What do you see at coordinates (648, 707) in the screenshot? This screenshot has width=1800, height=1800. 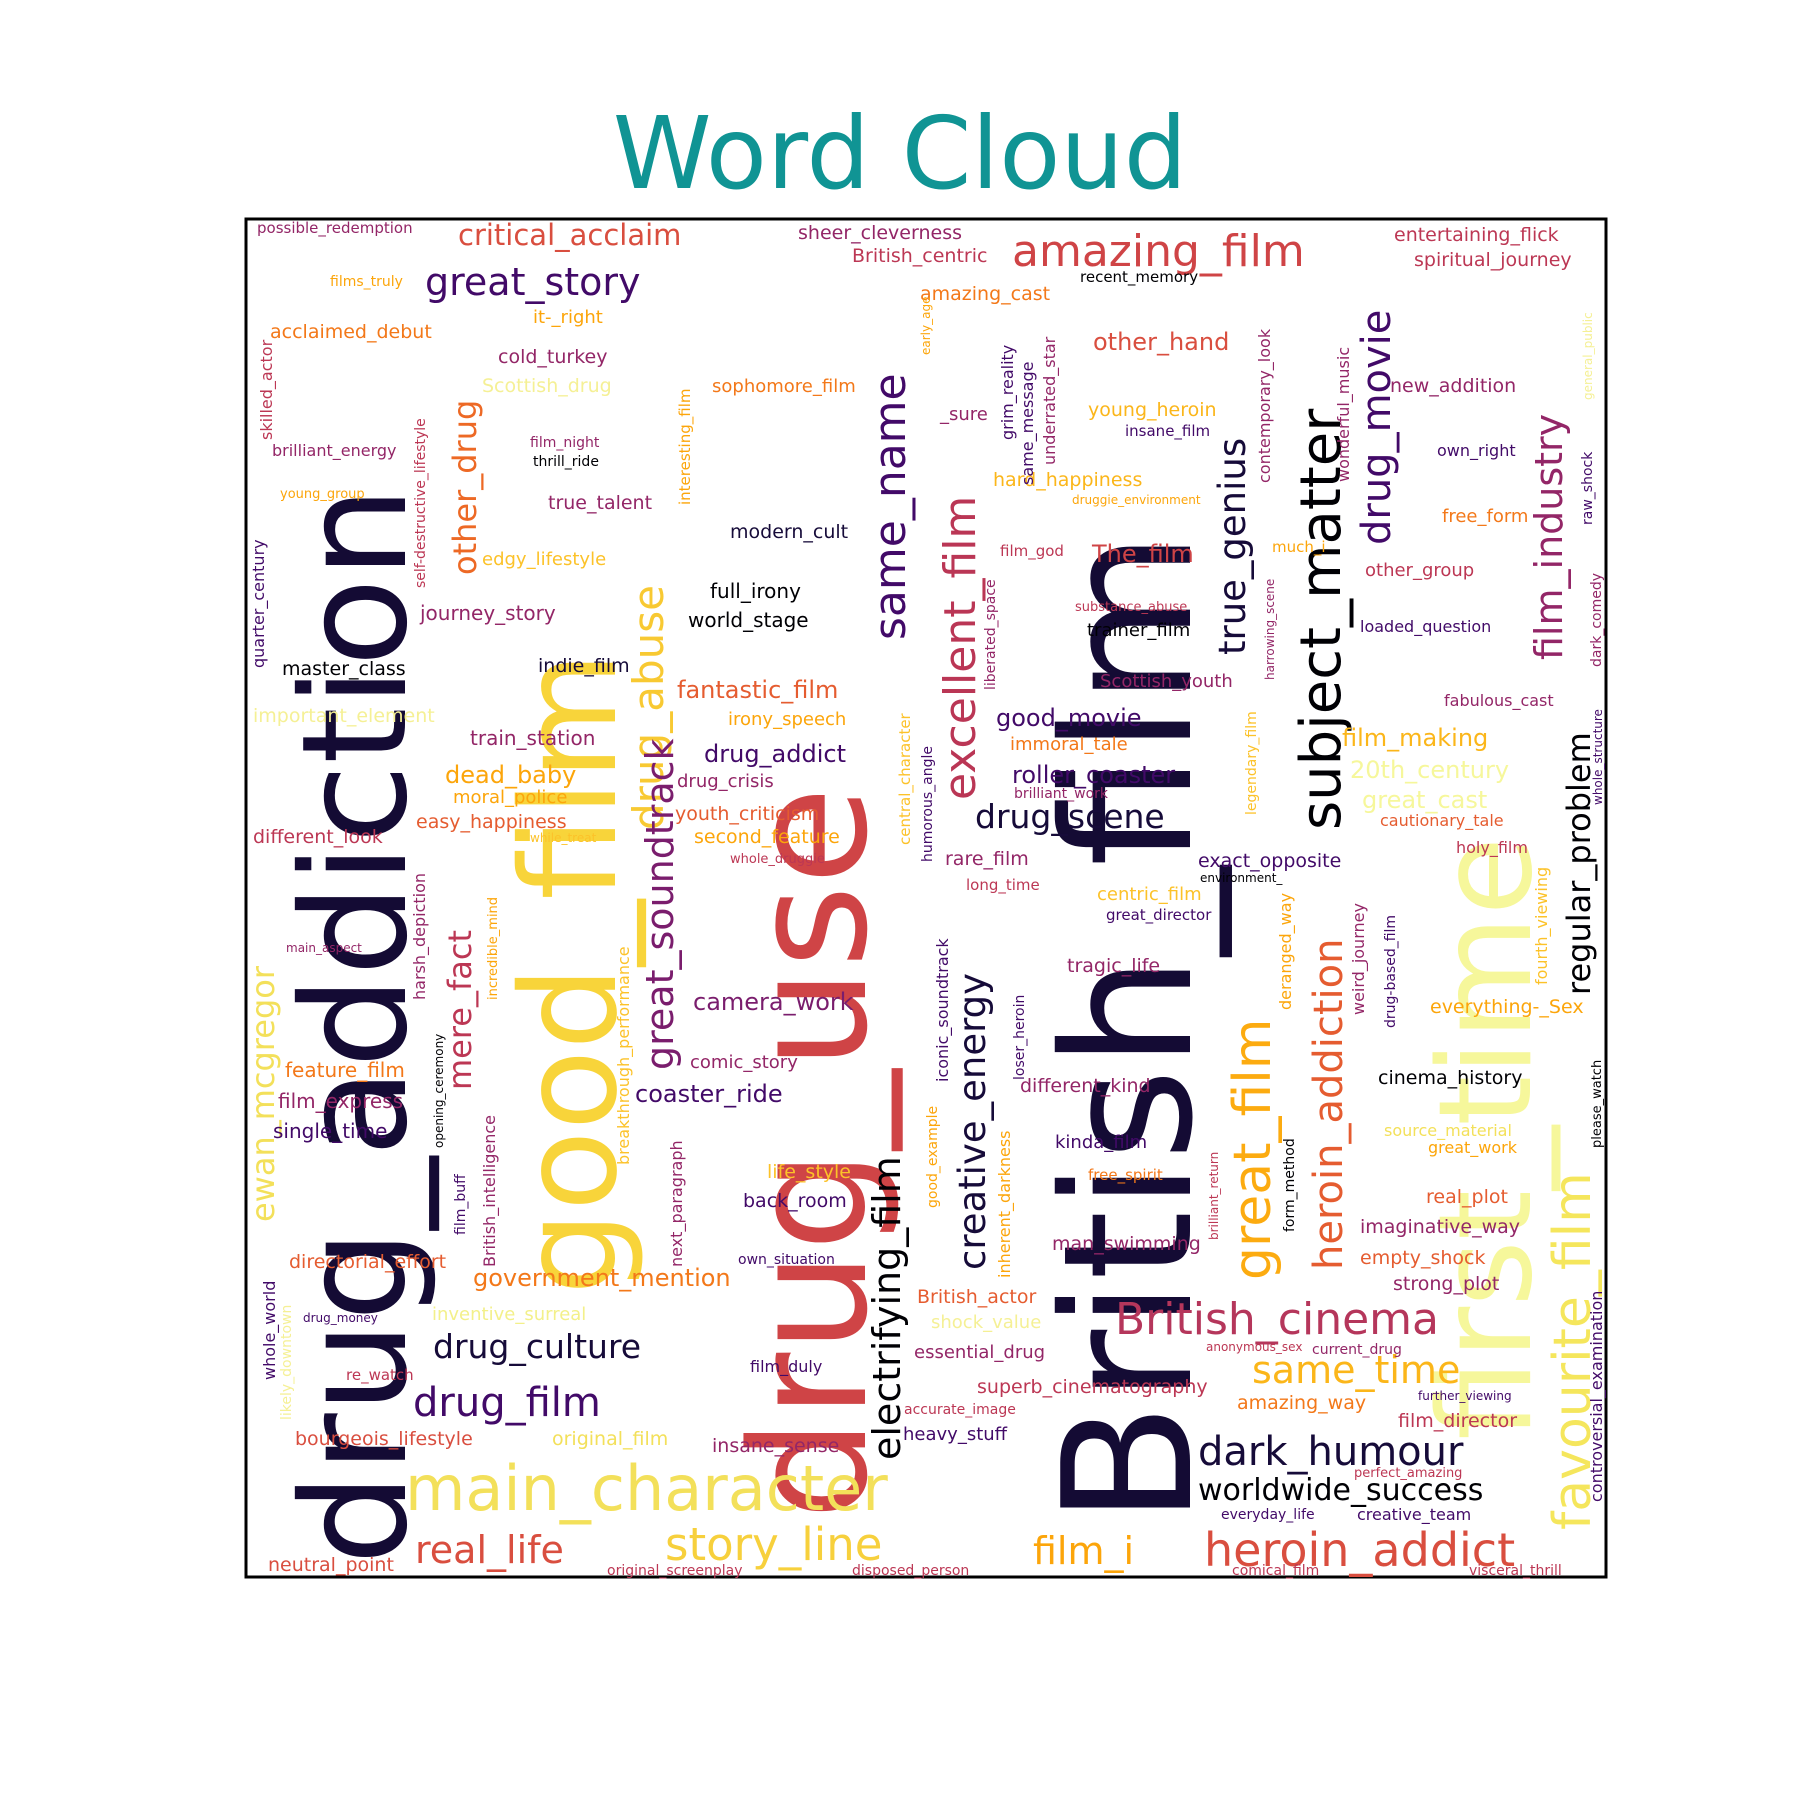 I see `word-drug-abuse: drug_abuse` at bounding box center [648, 707].